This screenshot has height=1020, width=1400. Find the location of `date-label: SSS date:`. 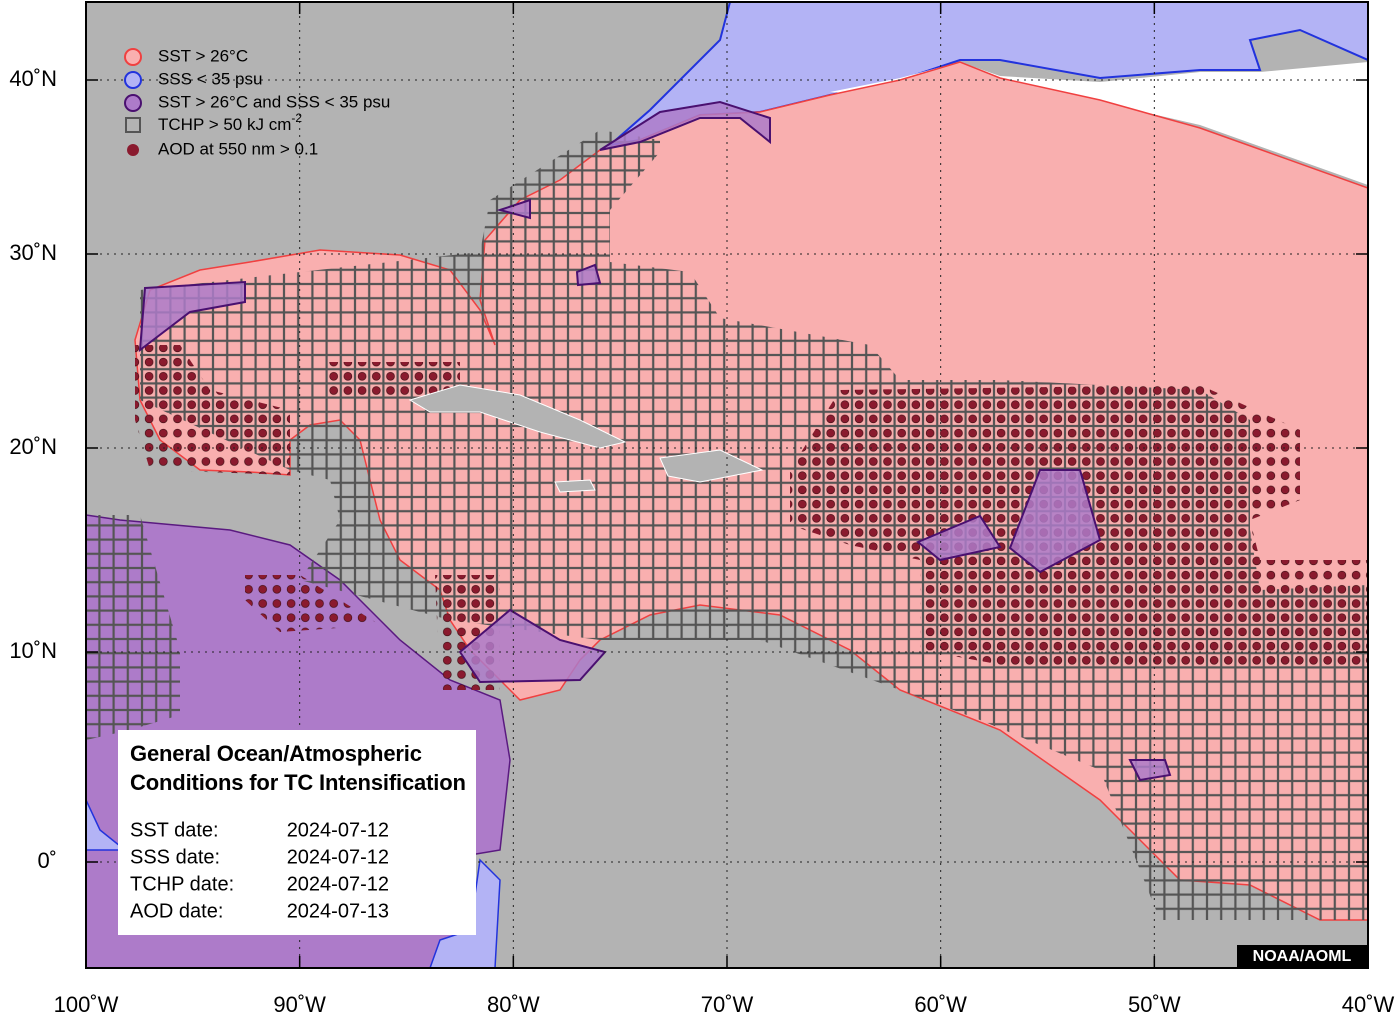

date-label: SSS date: is located at coordinates (175, 857).